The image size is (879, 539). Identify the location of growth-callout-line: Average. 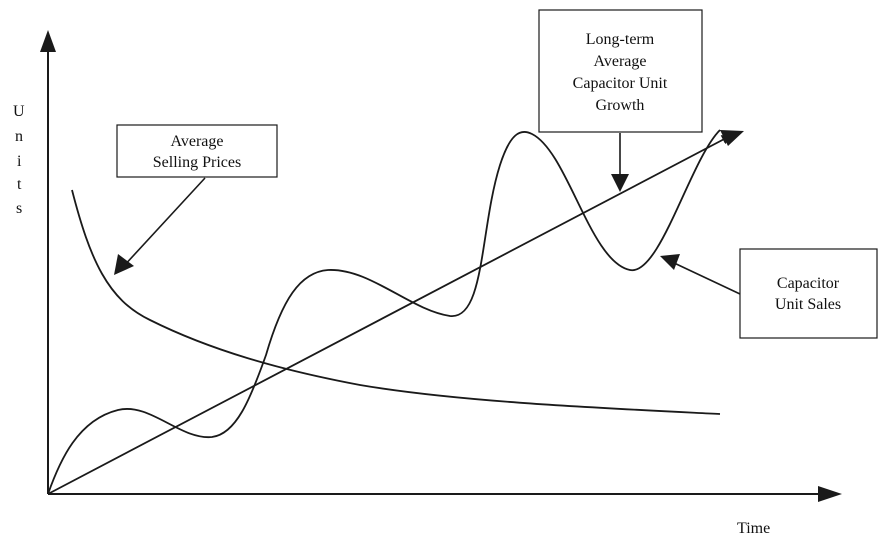
(620, 61).